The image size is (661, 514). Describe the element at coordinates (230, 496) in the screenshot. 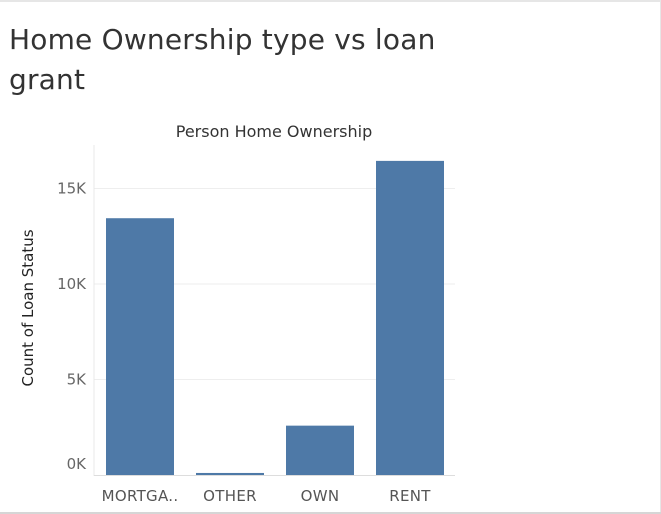

I see `x-tick-label: OTHER` at that location.